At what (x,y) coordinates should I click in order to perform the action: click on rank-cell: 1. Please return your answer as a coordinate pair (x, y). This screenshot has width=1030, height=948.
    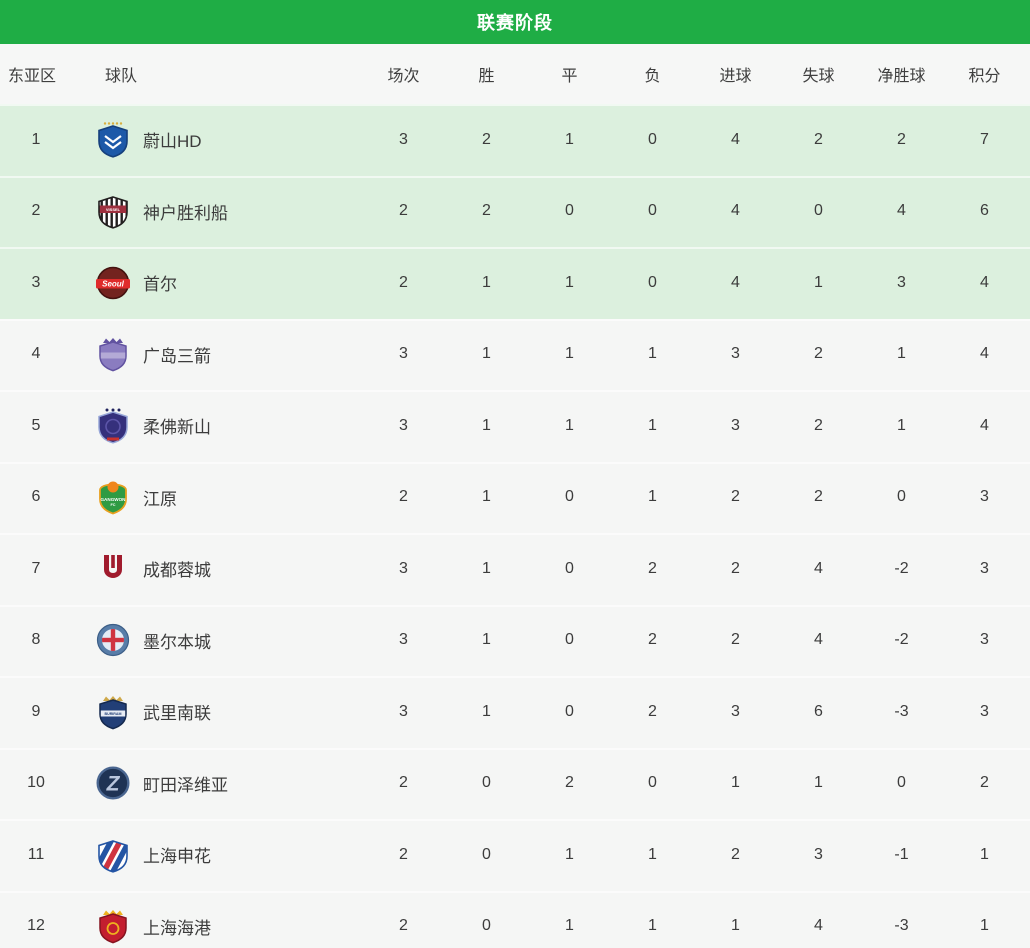
    Looking at the image, I should click on (36, 139).